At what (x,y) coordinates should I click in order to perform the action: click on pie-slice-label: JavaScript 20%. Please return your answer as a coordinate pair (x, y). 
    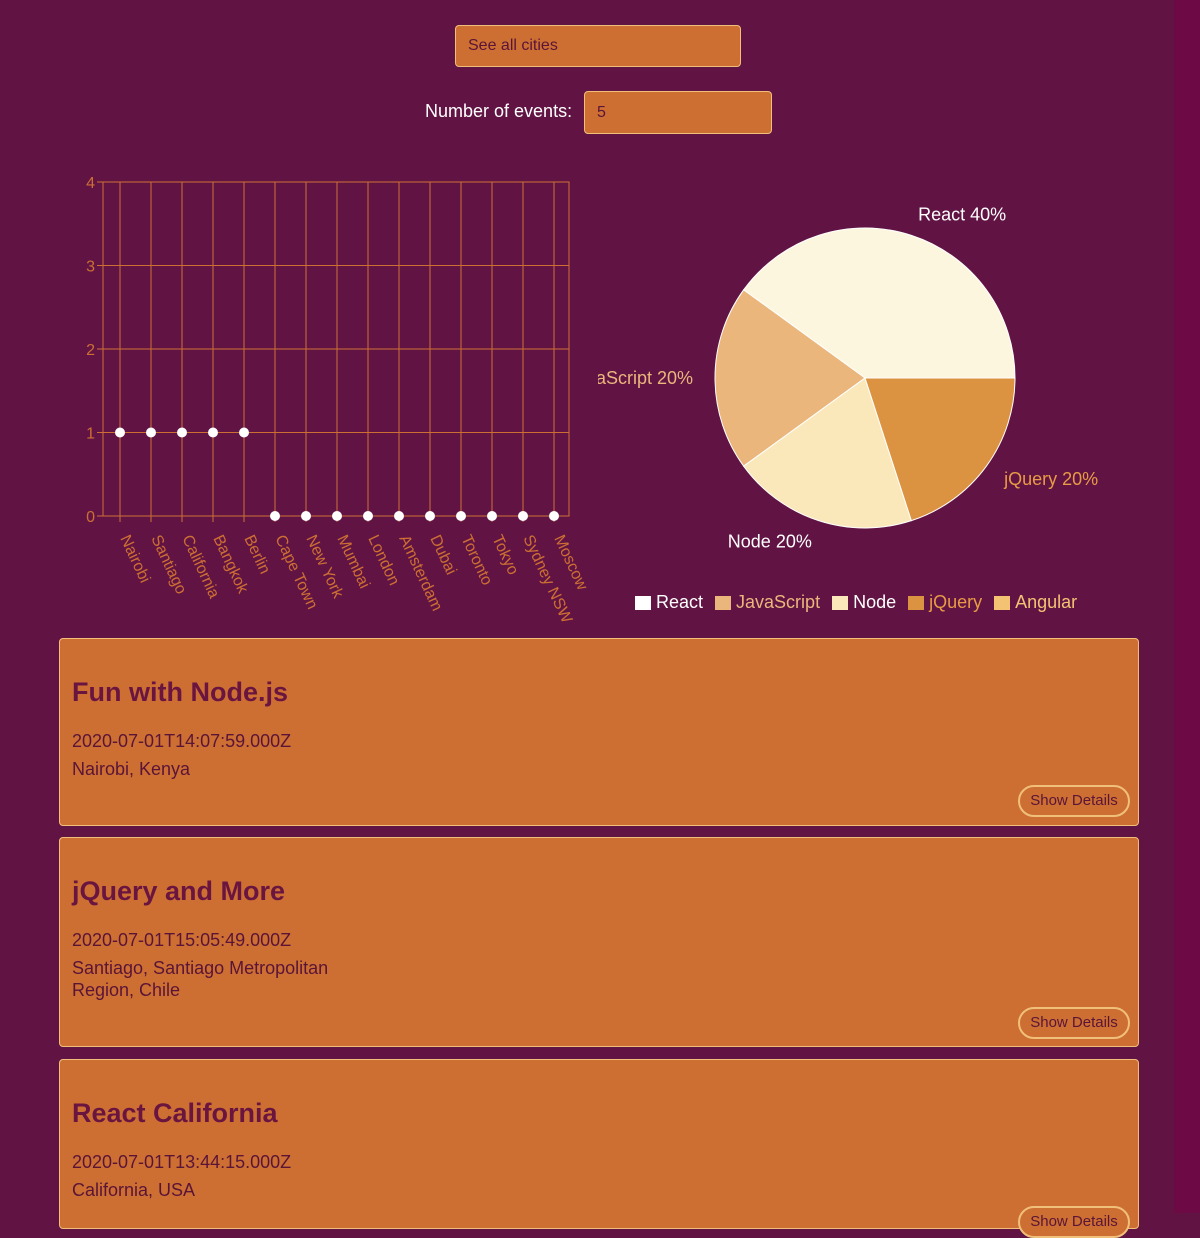
    Looking at the image, I should click on (645, 378).